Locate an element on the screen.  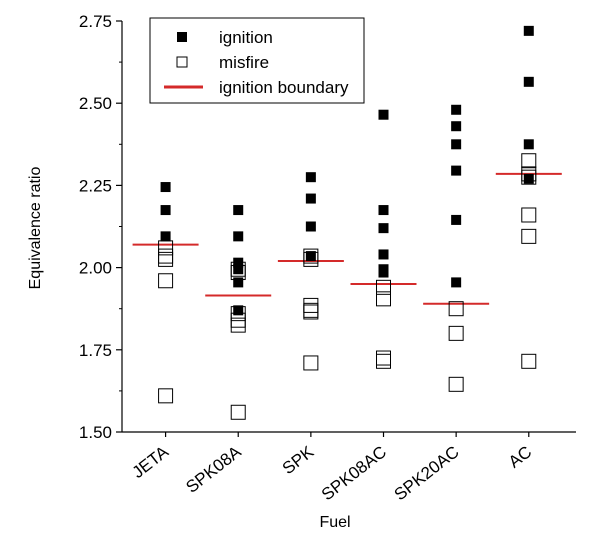
legend: ignition misfire ignition boundary is located at coordinates (257, 60).